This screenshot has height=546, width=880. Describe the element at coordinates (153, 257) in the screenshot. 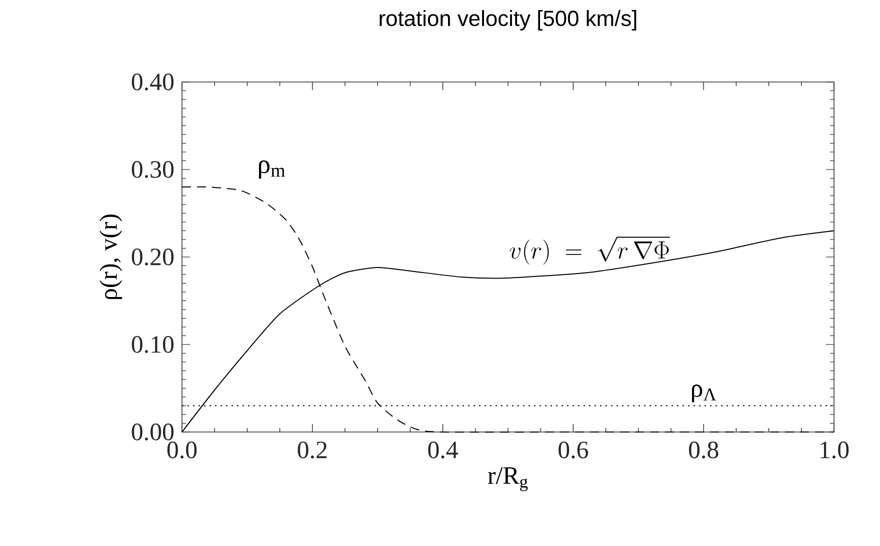

I see `y-tick-label: 0.20` at that location.